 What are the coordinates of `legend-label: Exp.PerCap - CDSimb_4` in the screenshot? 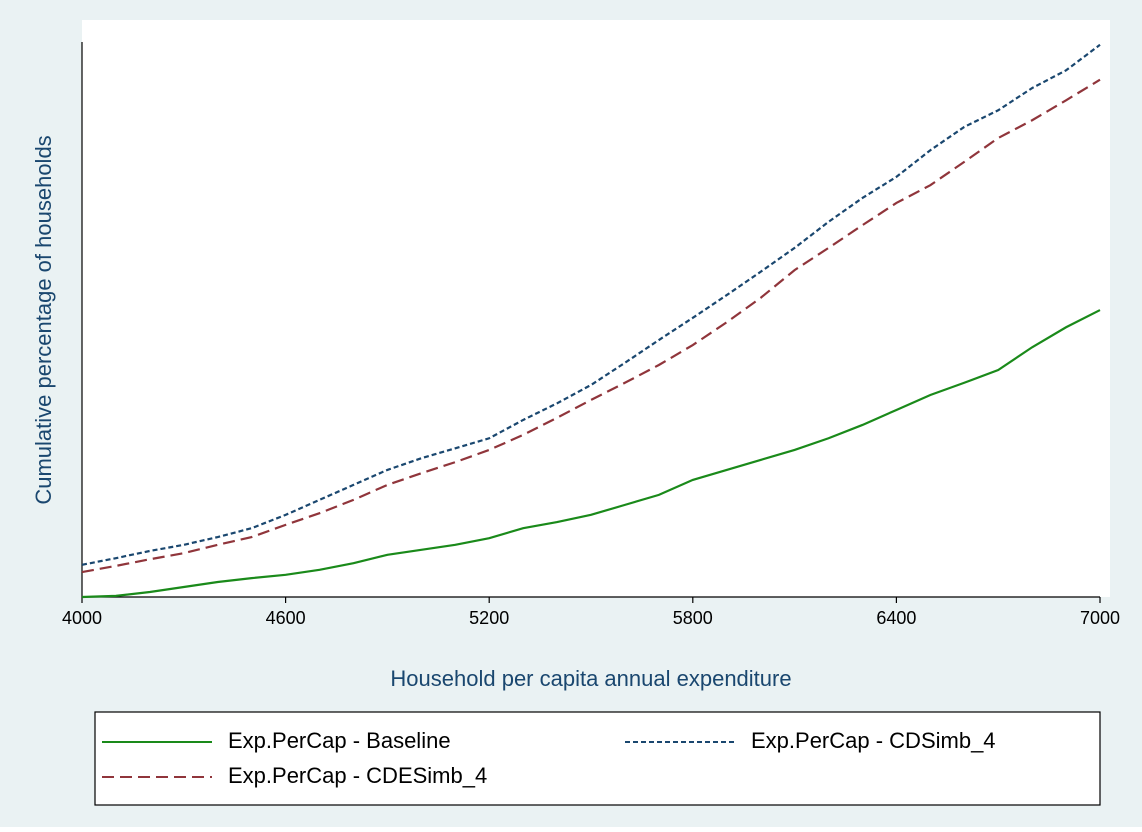 It's located at (873, 740).